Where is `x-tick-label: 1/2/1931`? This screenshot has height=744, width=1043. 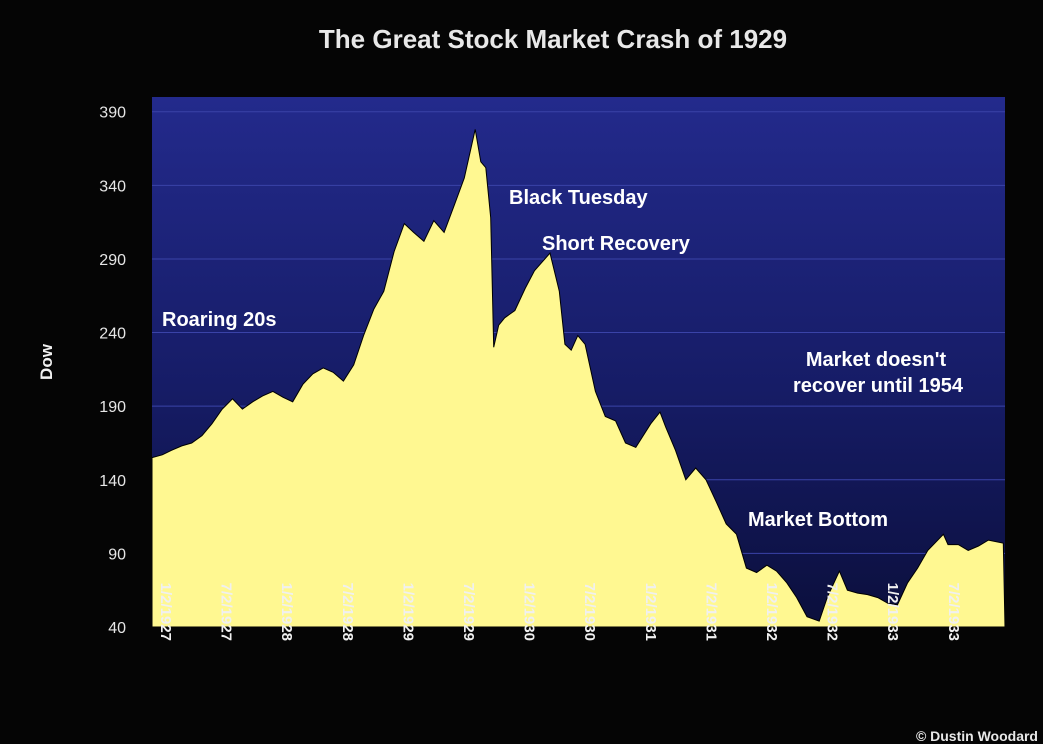 x-tick-label: 1/2/1931 is located at coordinates (650, 612).